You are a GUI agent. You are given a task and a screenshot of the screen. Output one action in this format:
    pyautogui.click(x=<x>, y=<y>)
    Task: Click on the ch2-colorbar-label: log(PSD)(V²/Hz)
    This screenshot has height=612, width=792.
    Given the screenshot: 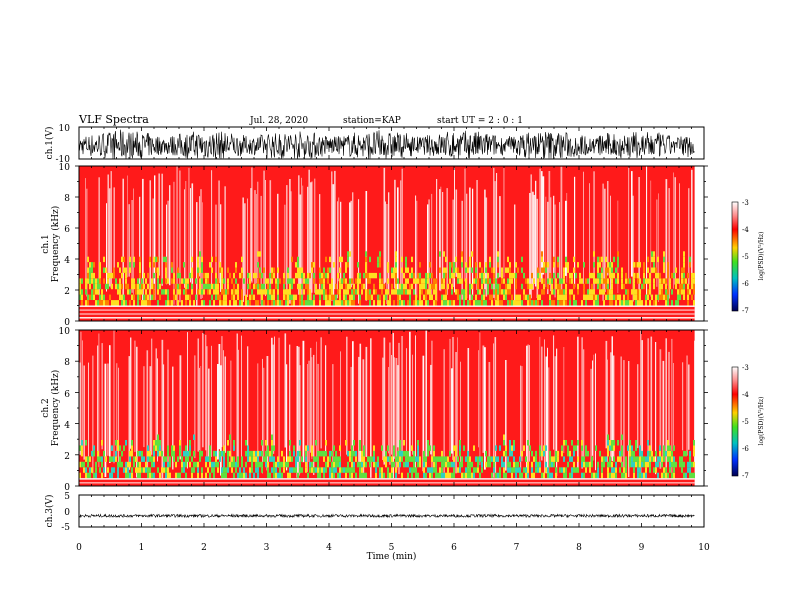 What is the action you would take?
    pyautogui.click(x=761, y=421)
    